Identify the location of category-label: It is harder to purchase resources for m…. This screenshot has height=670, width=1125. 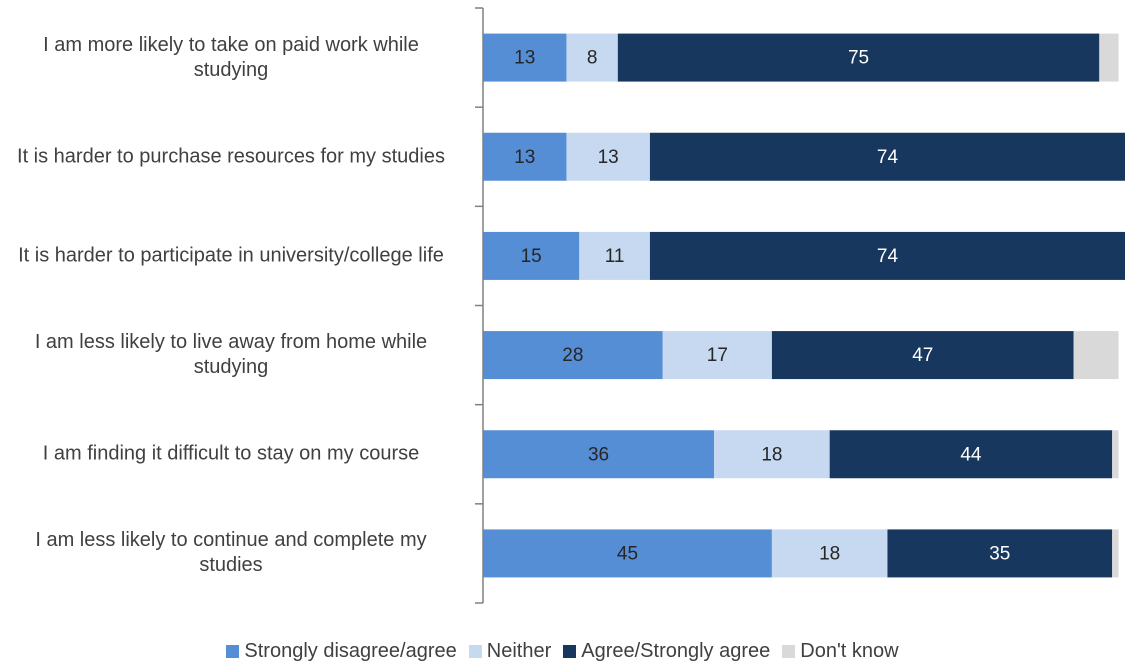
(231, 156).